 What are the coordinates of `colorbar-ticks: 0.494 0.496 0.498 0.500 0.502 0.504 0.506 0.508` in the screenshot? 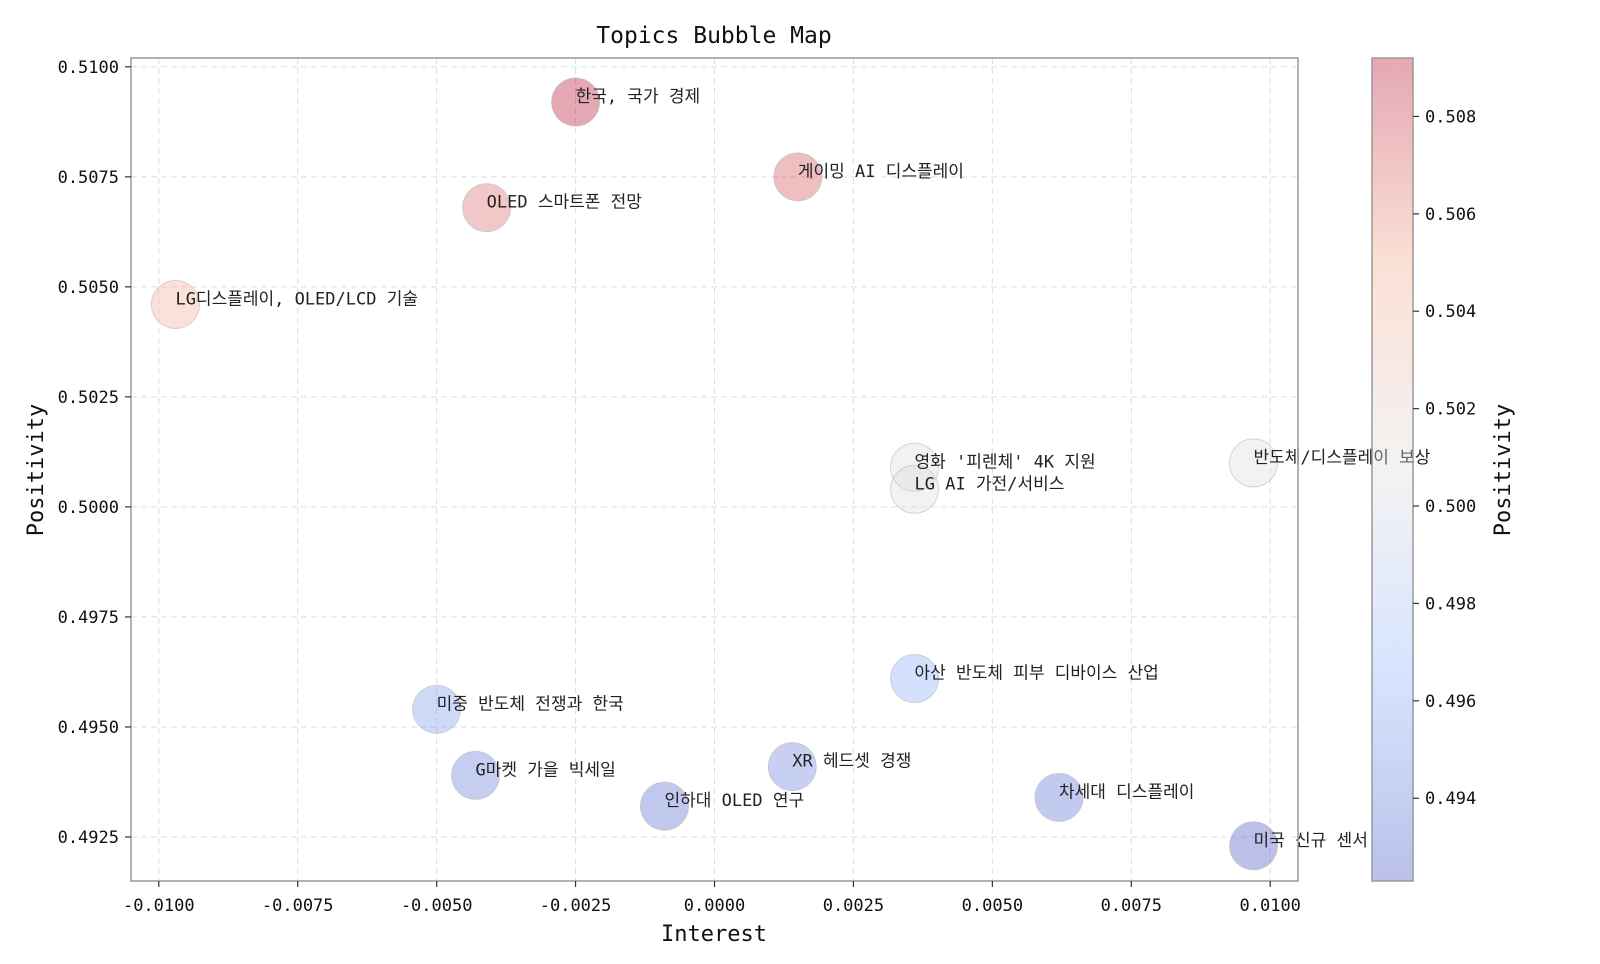 It's located at (1444, 458).